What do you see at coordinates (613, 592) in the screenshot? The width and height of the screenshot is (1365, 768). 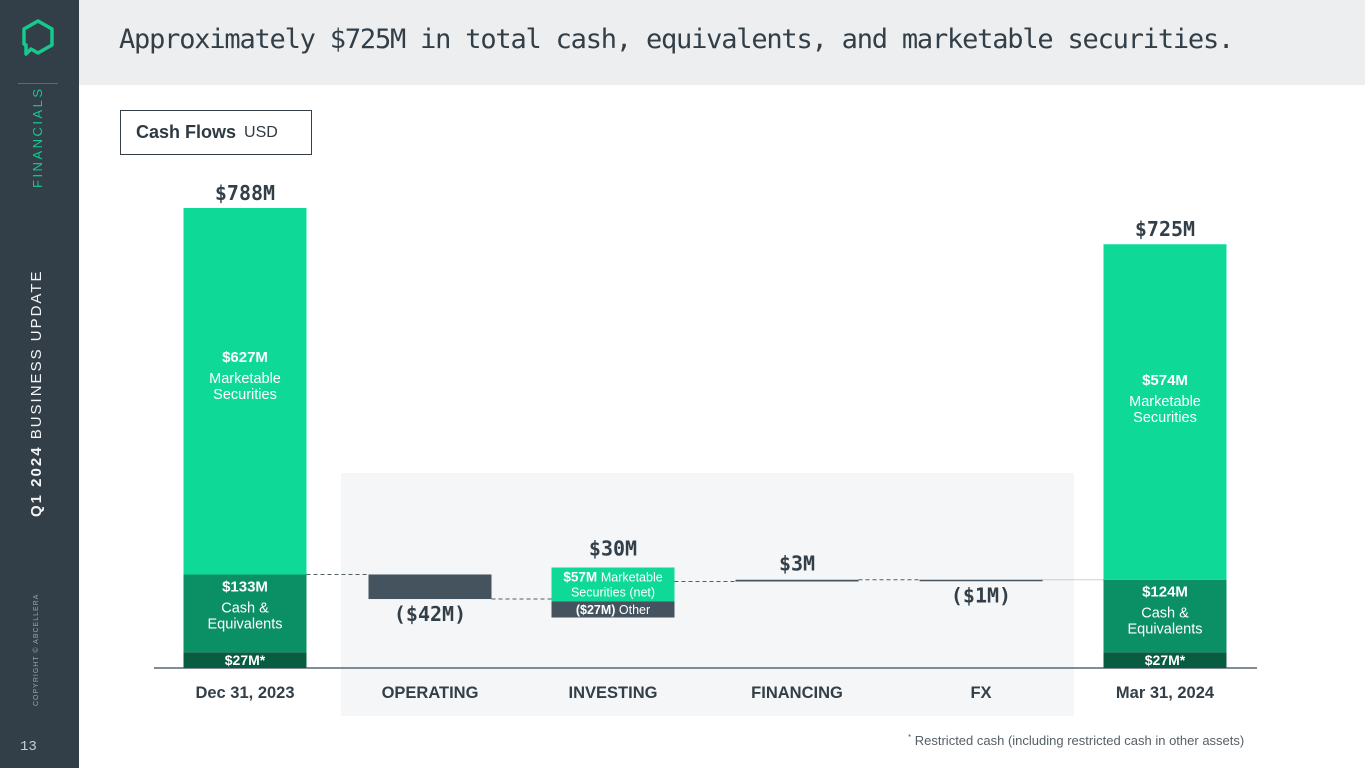 I see `change-investing-marketable-label-2: Securities (net)` at bounding box center [613, 592].